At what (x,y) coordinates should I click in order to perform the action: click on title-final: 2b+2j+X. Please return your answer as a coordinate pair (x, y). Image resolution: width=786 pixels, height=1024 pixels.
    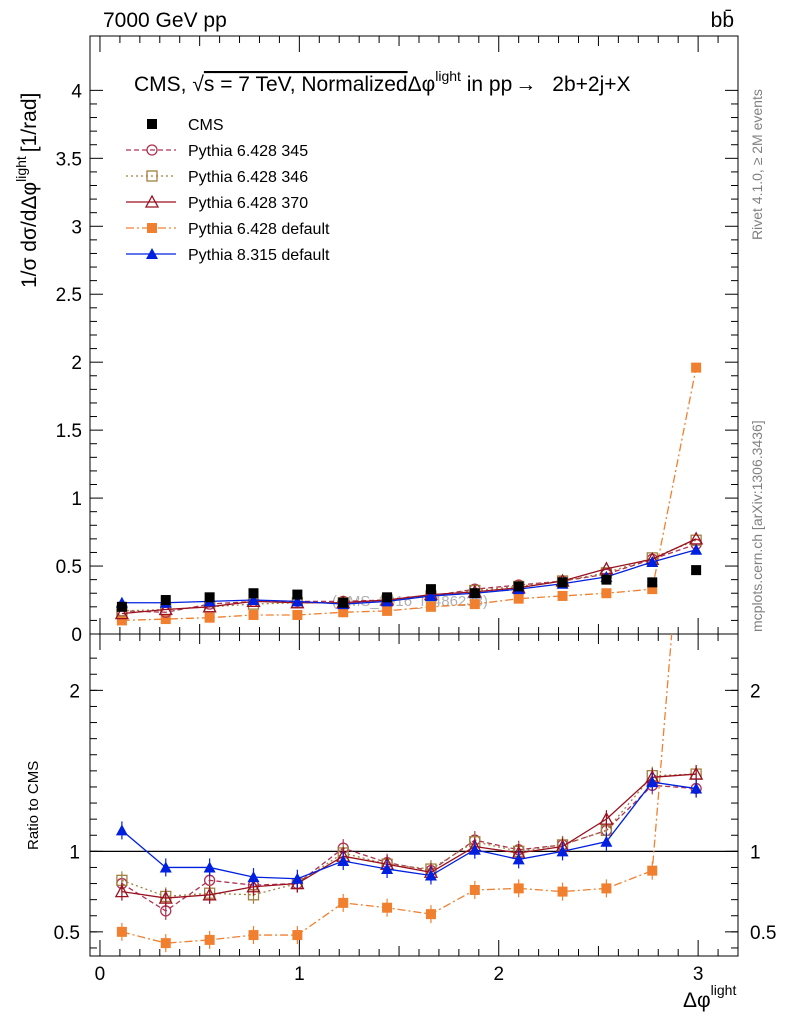
    Looking at the image, I should click on (591, 84).